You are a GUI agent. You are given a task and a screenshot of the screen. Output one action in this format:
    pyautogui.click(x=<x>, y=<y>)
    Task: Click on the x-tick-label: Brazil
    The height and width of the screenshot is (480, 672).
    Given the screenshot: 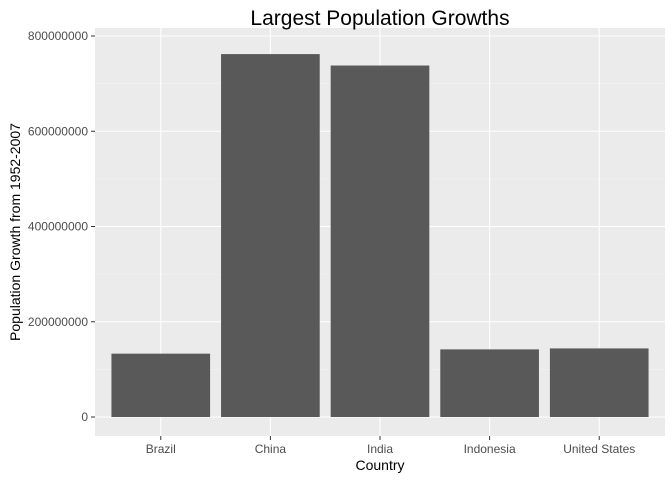 What is the action you would take?
    pyautogui.click(x=161, y=449)
    